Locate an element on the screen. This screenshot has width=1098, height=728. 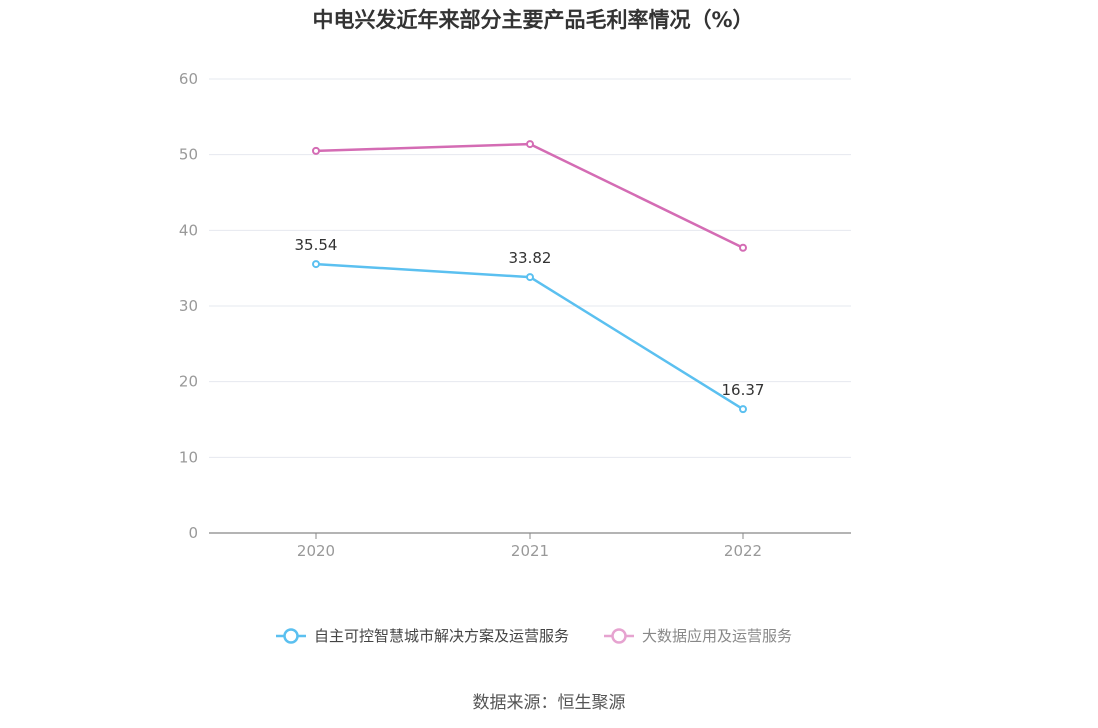
legend-label: 大数据应用及运营服务 is located at coordinates (717, 636).